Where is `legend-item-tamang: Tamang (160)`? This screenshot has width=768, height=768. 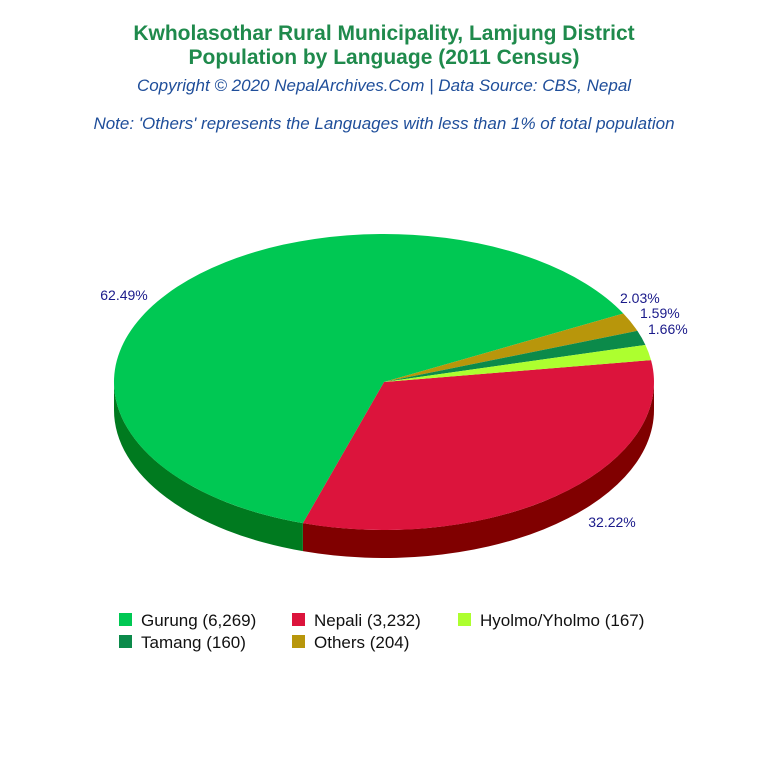
legend-item-tamang: Tamang (160) is located at coordinates (182, 642).